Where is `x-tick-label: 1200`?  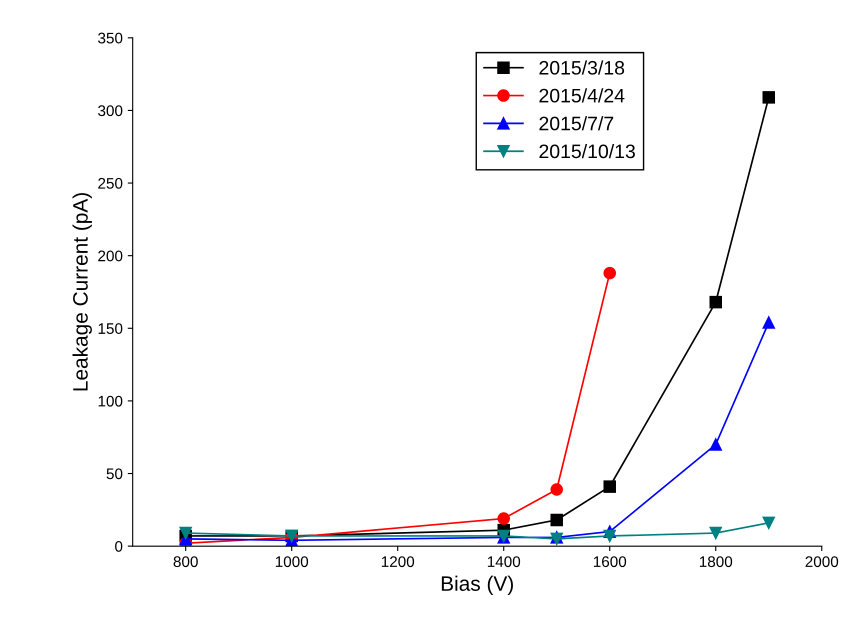
x-tick-label: 1200 is located at coordinates (398, 562).